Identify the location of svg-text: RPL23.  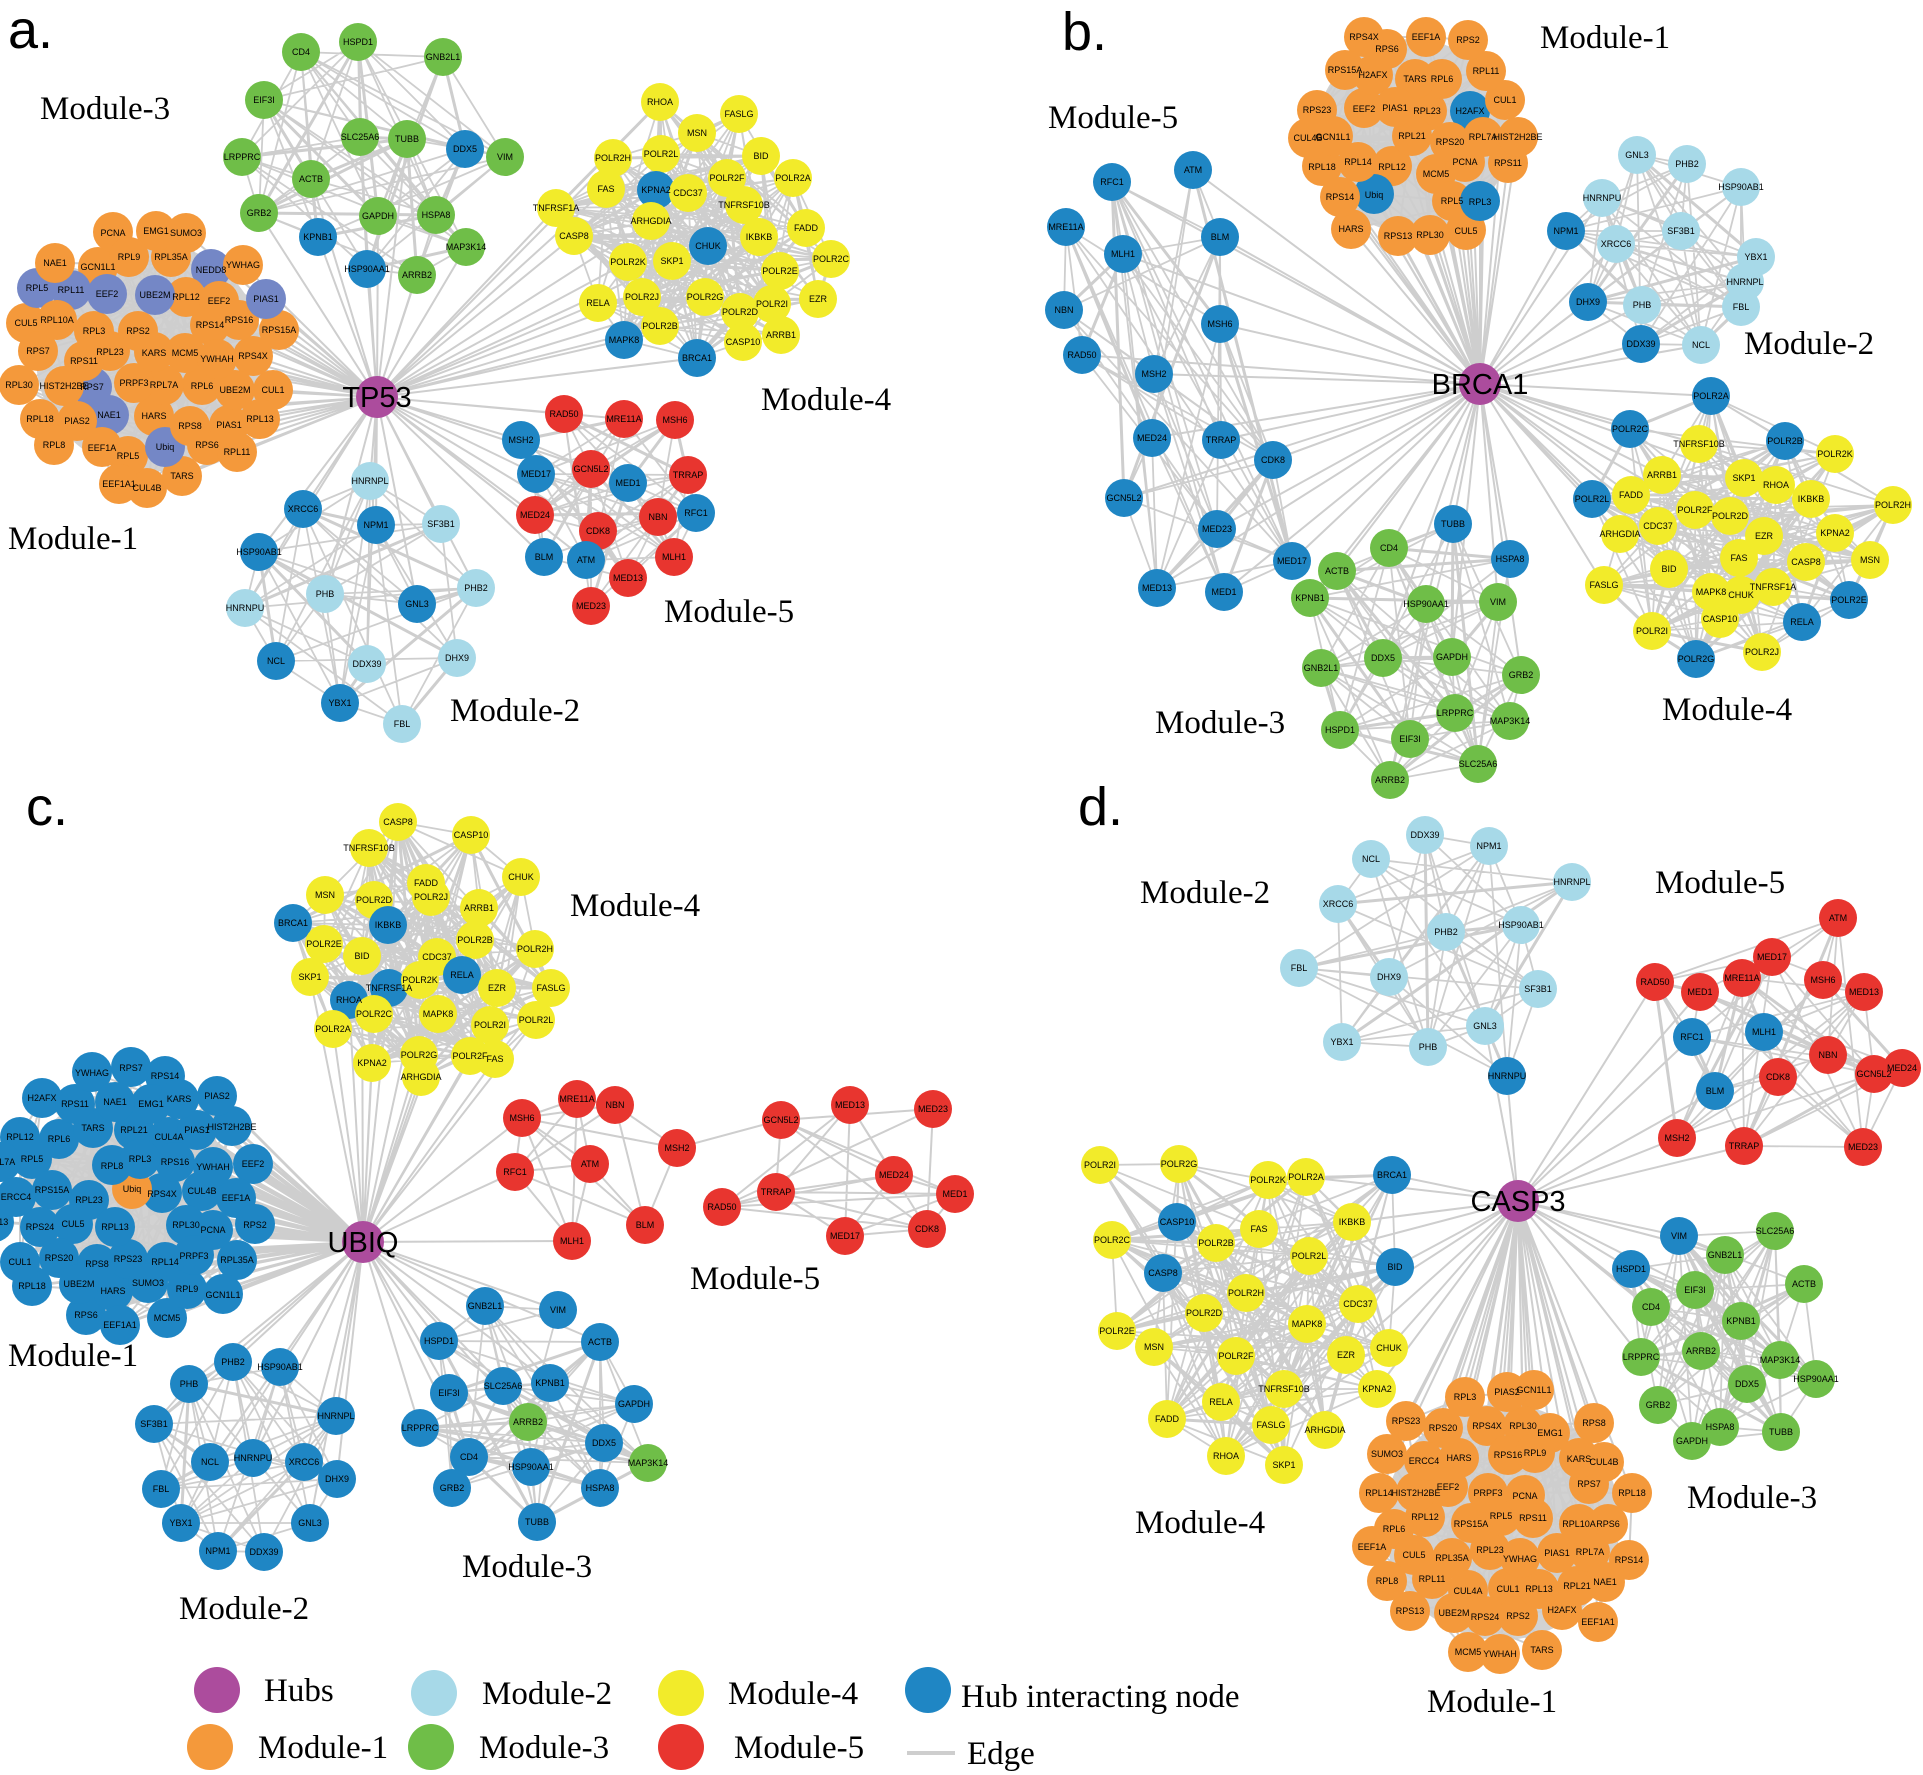
(89, 1200).